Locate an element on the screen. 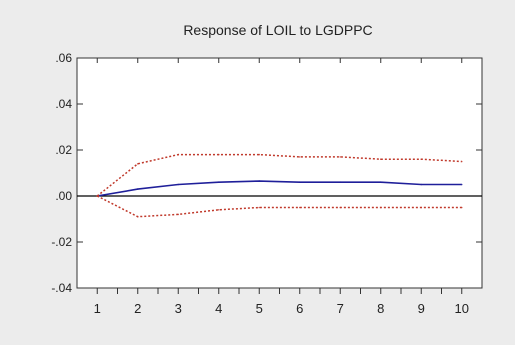  x-tick-label: 4 is located at coordinates (218, 308).